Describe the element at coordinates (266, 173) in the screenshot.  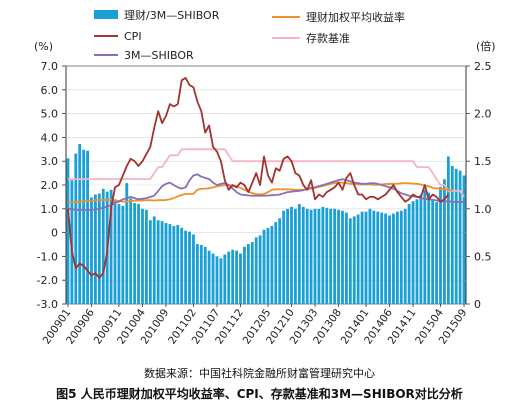
I see `series-line-deposit` at that location.